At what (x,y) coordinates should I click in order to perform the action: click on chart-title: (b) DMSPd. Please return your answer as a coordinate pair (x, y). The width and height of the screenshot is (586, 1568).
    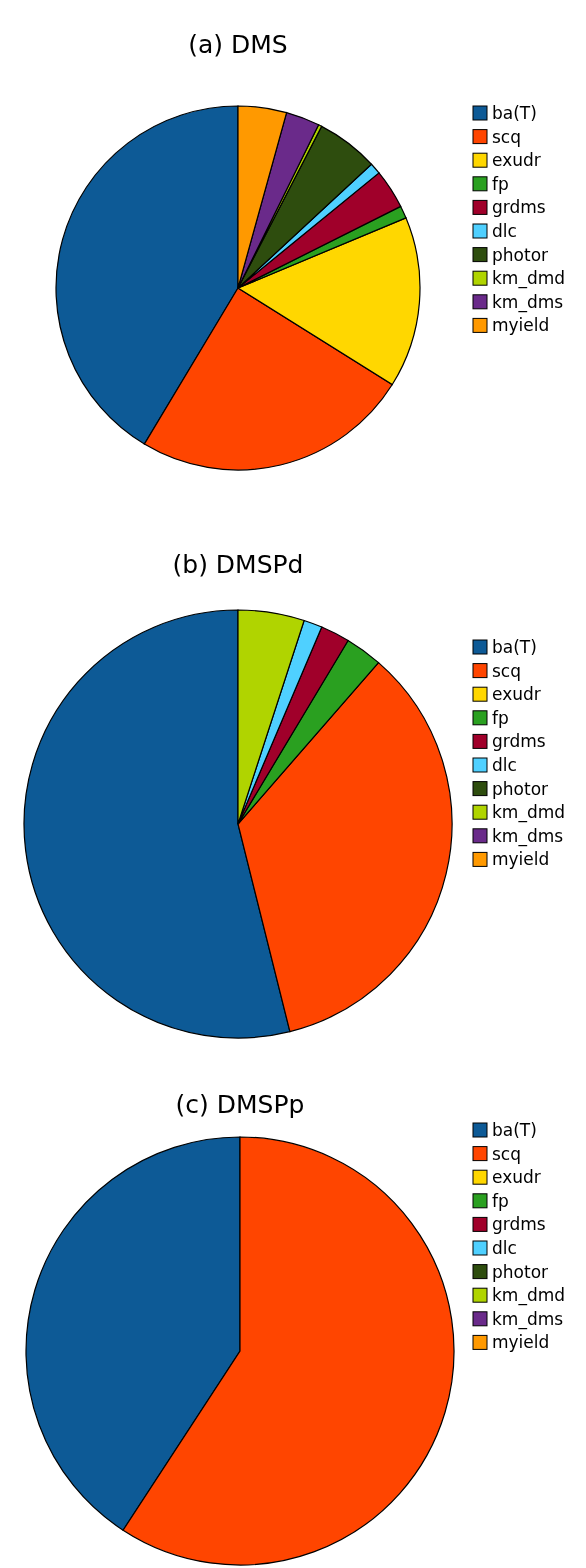
    Looking at the image, I should click on (238, 564).